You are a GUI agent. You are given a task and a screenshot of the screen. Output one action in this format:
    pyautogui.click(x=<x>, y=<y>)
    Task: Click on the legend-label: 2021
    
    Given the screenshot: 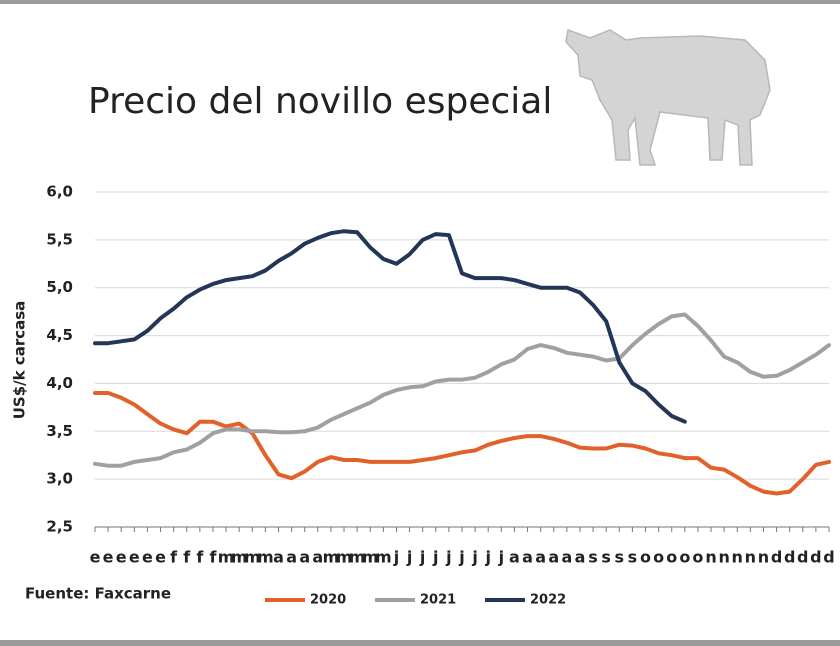 What is the action you would take?
    pyautogui.click(x=438, y=600)
    